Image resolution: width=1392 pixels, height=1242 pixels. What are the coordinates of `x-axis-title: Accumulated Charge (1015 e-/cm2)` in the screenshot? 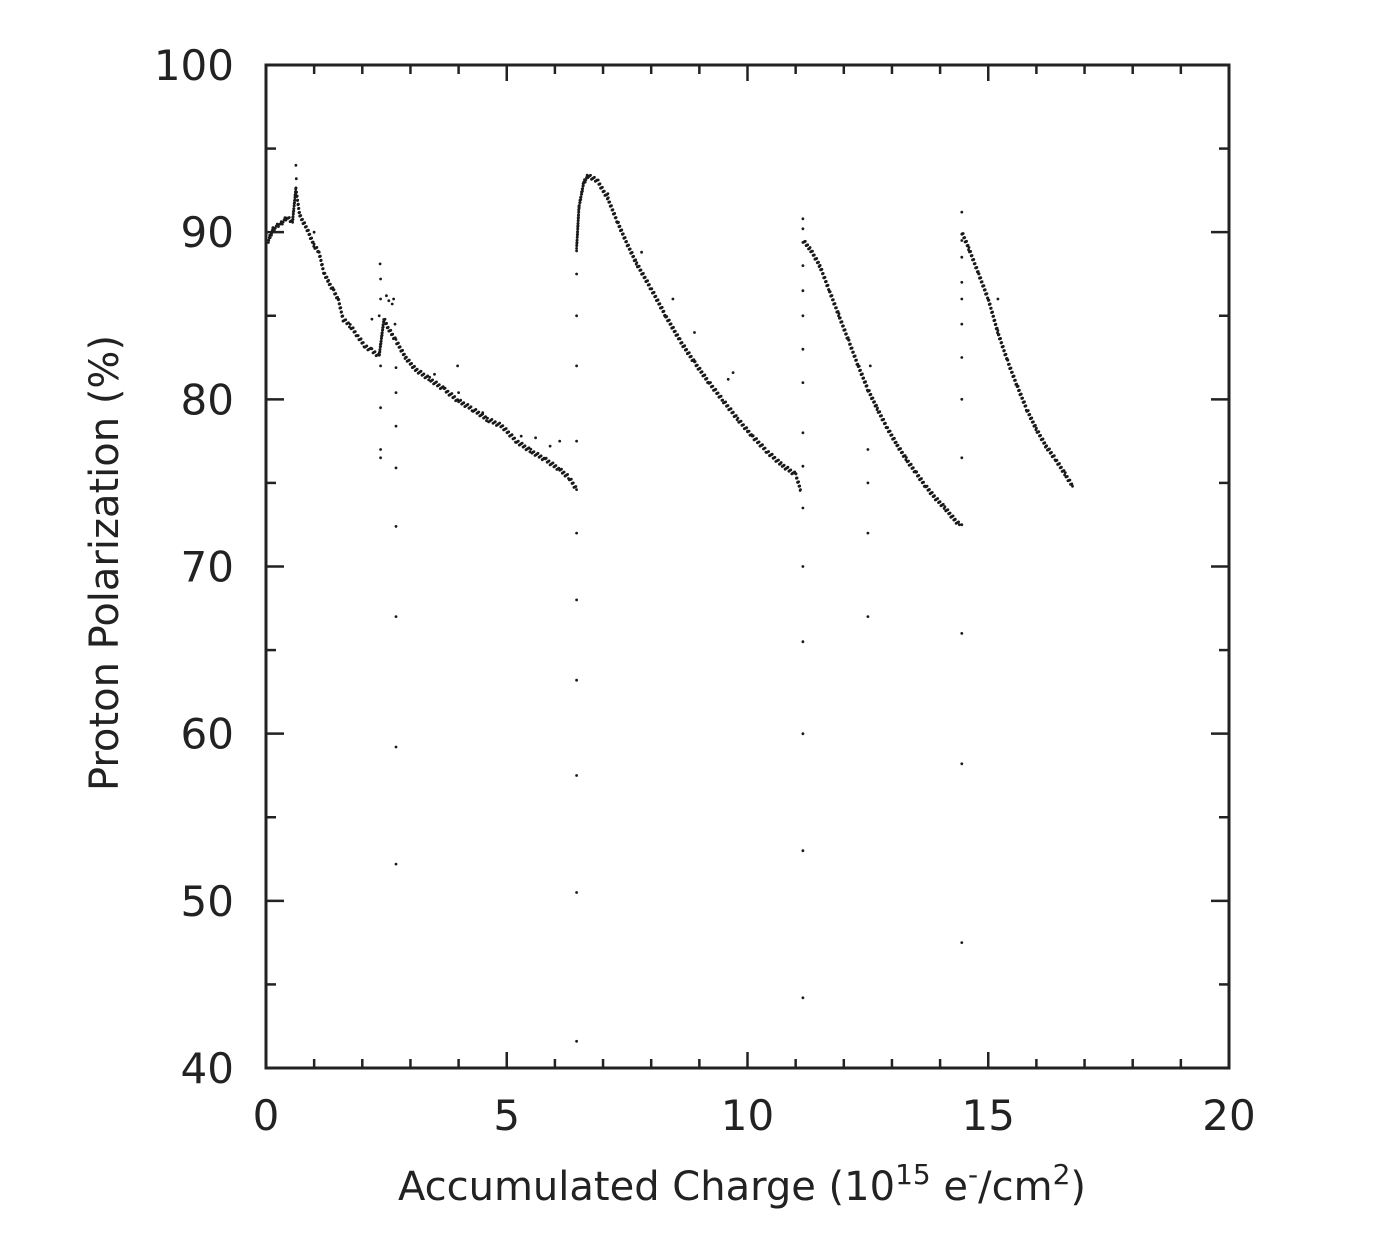 It's located at (742, 1184).